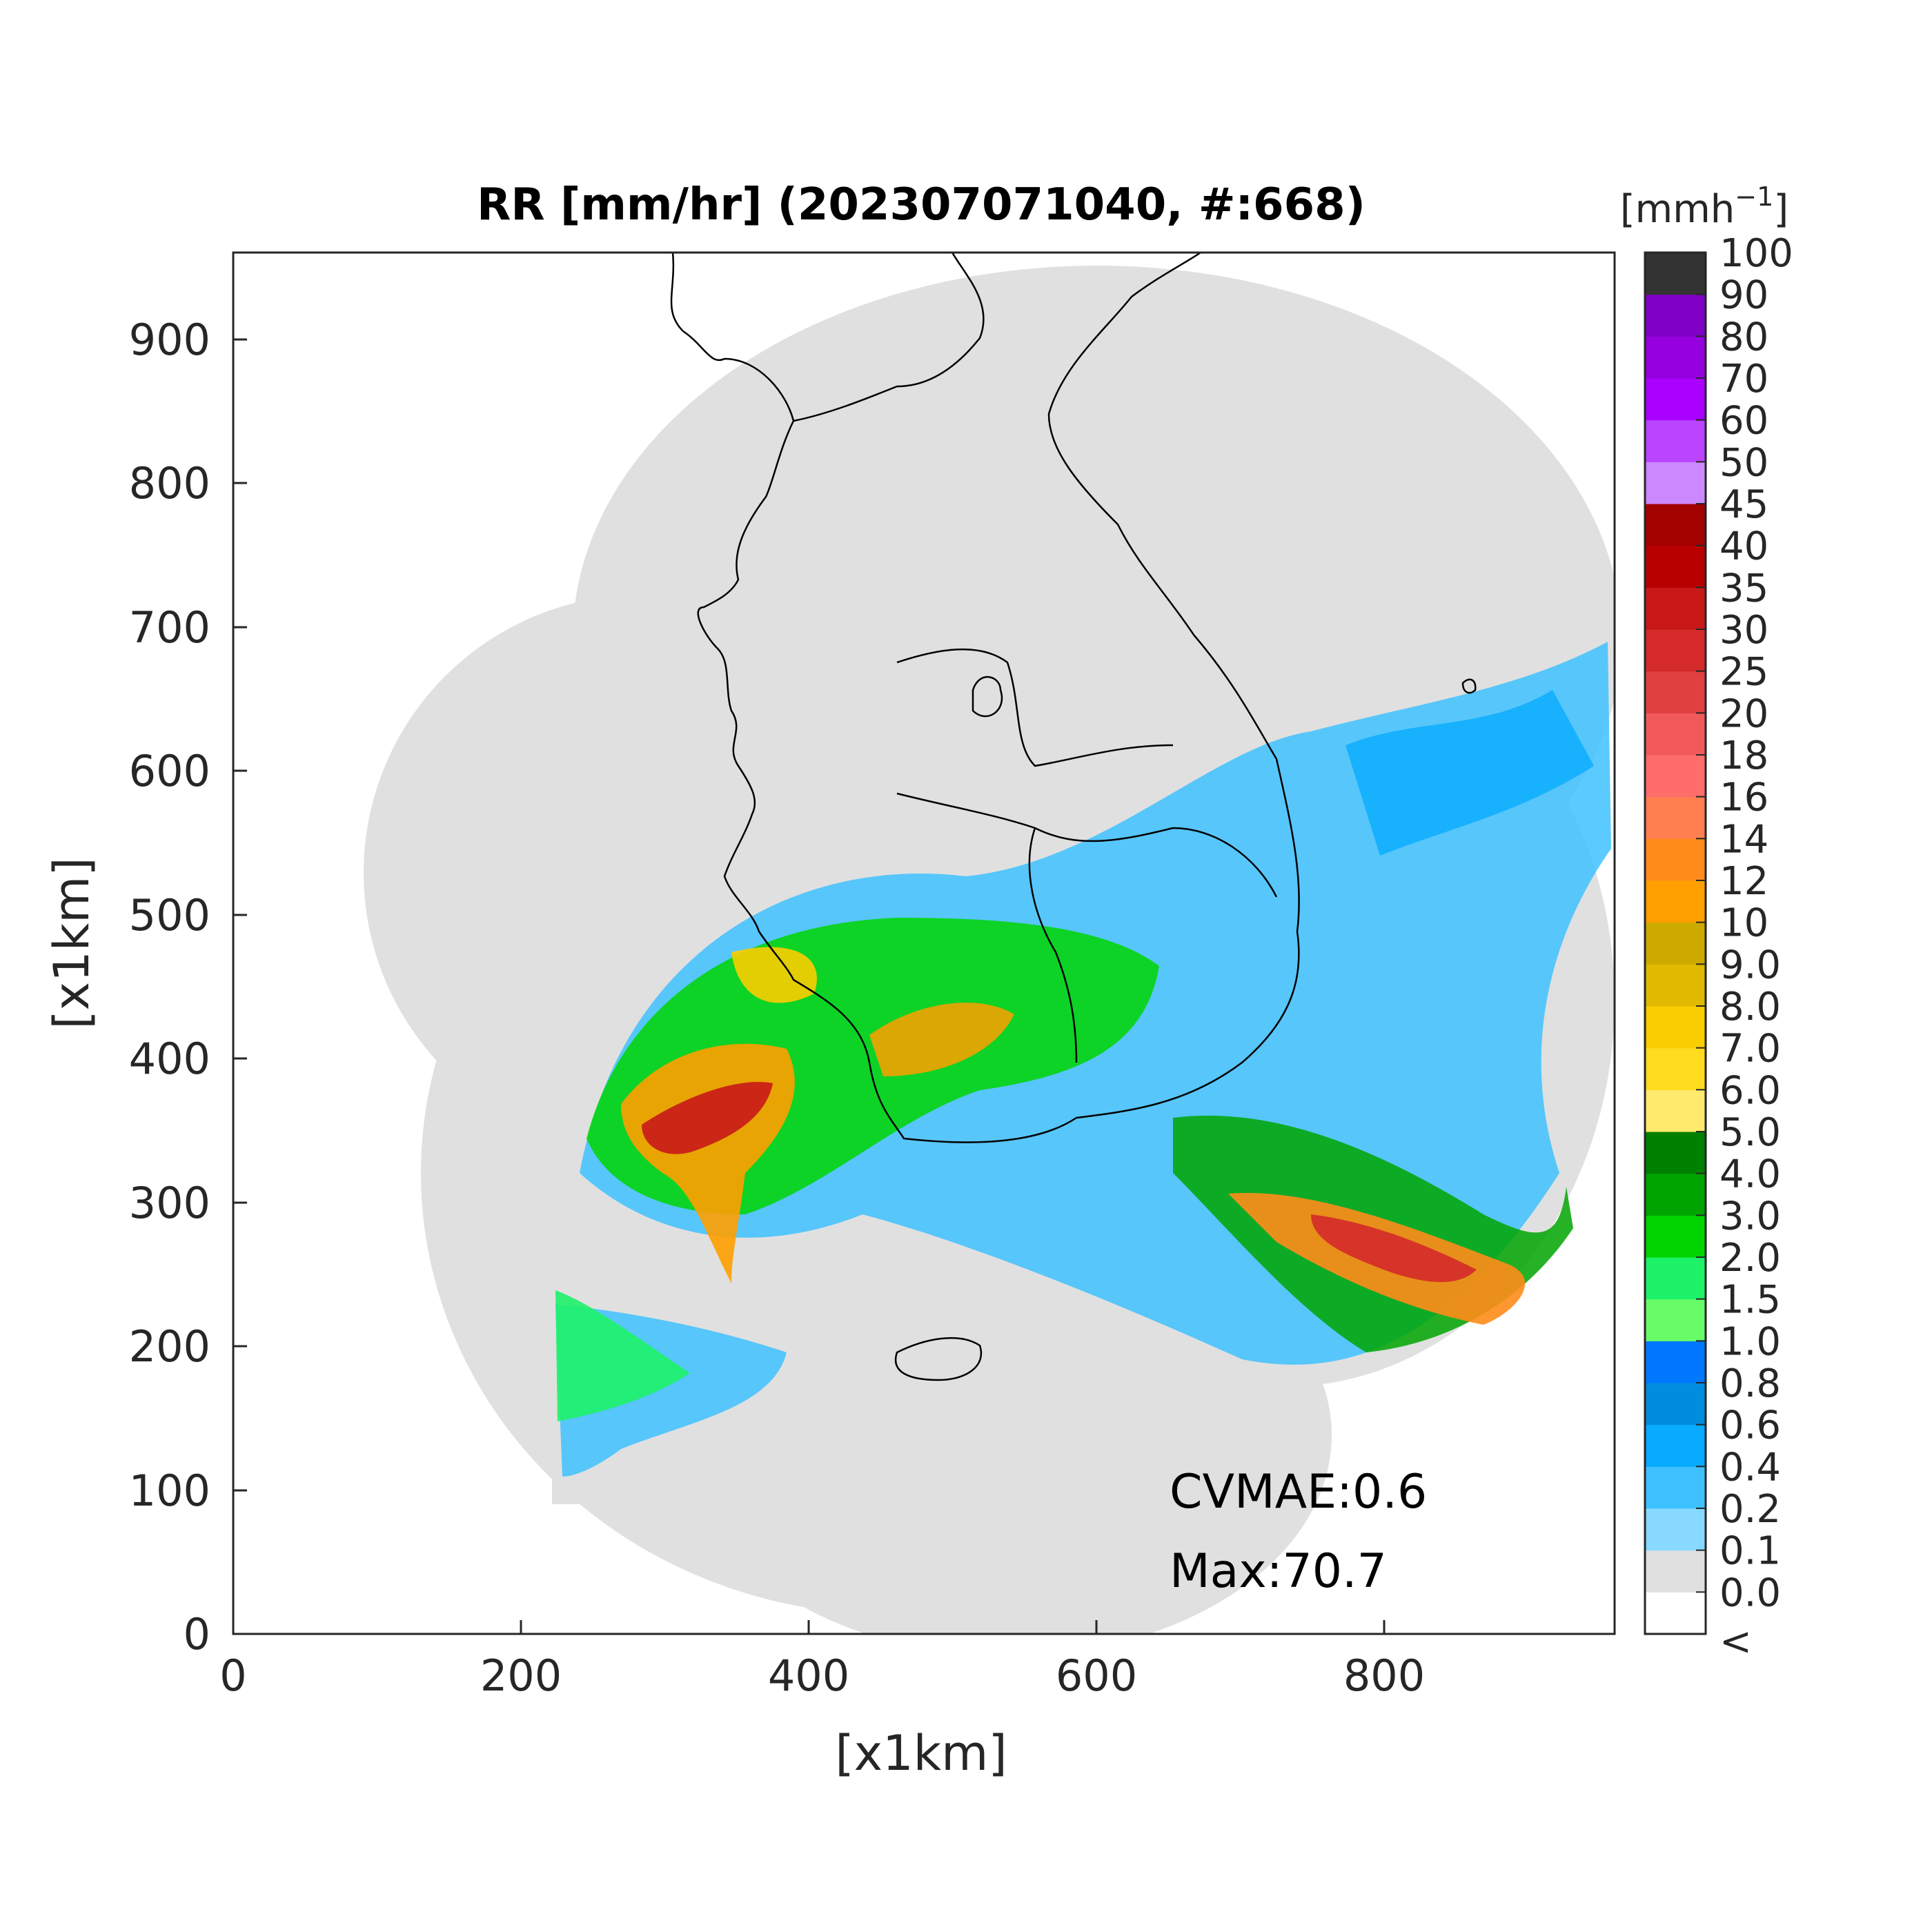 The width and height of the screenshot is (1932, 1932). What do you see at coordinates (1743, 504) in the screenshot?
I see `colorbar-tick-label: 45` at bounding box center [1743, 504].